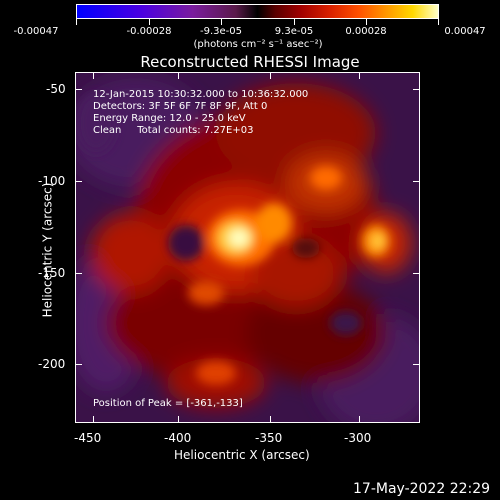 The height and width of the screenshot is (500, 500). I want to click on y-tick-label: -200, so click(52, 364).